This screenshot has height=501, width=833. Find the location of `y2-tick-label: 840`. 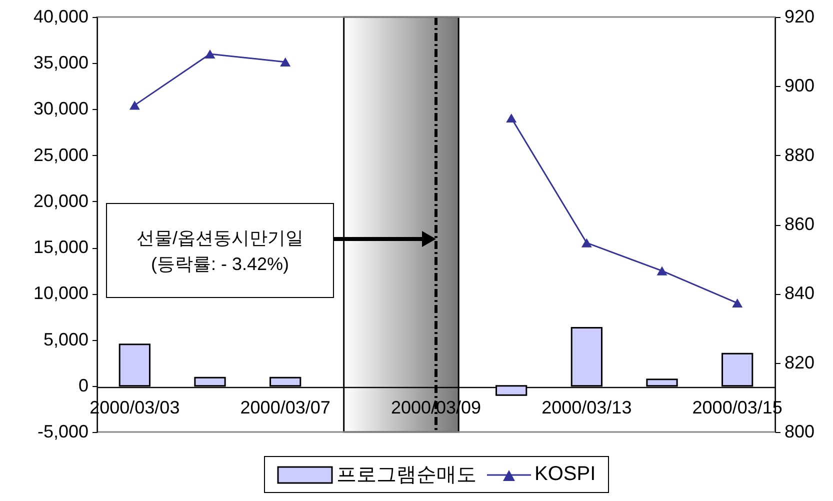

y2-tick-label: 840 is located at coordinates (799, 293).